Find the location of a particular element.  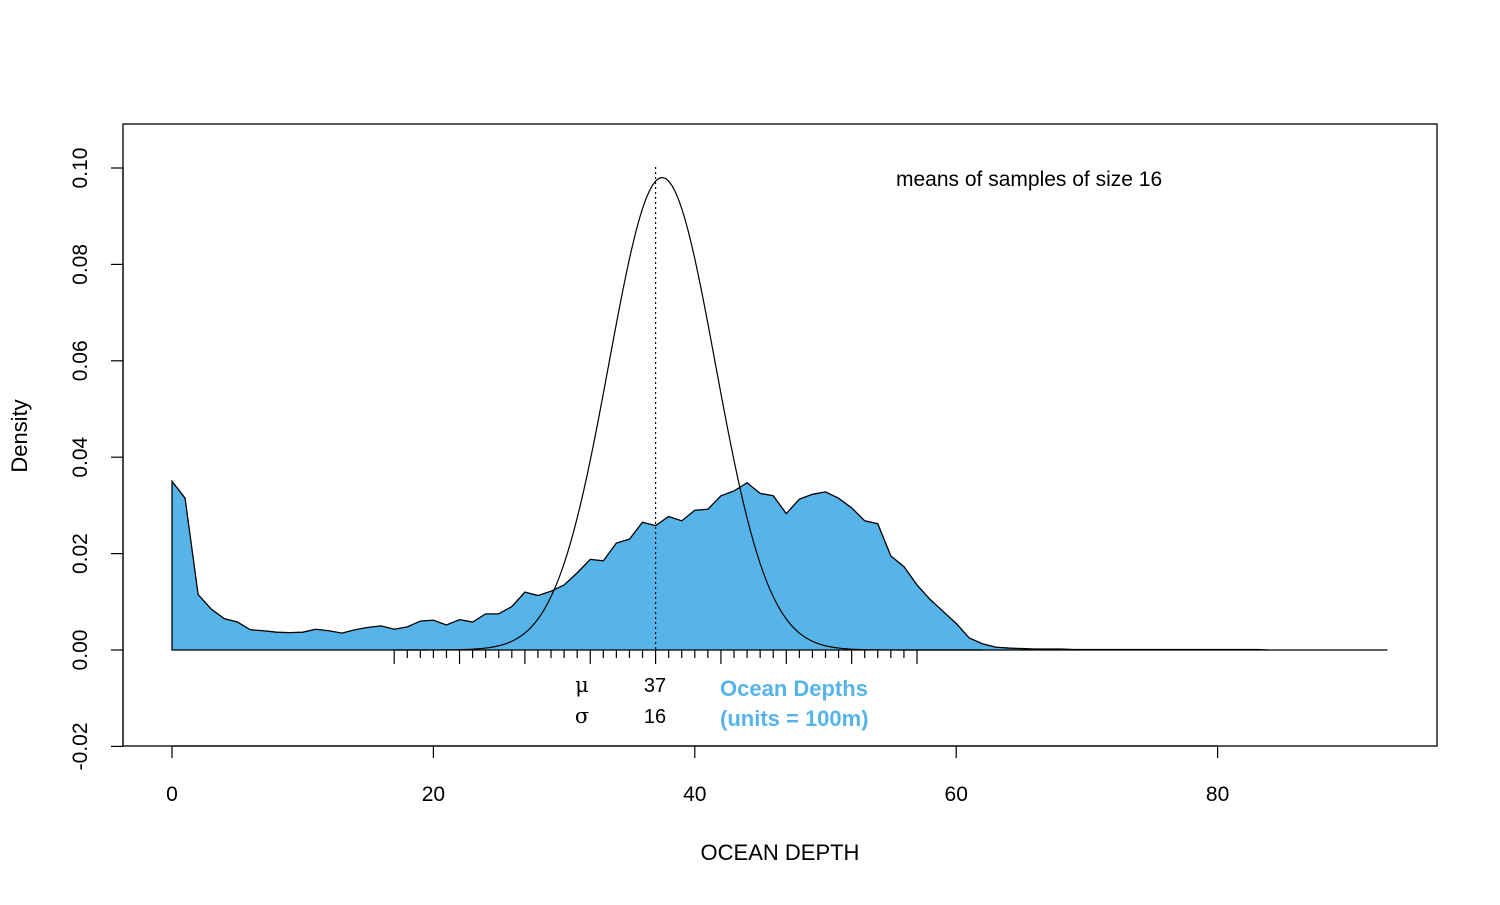

x-axis-label: OCEAN DEPTH is located at coordinates (780, 852).